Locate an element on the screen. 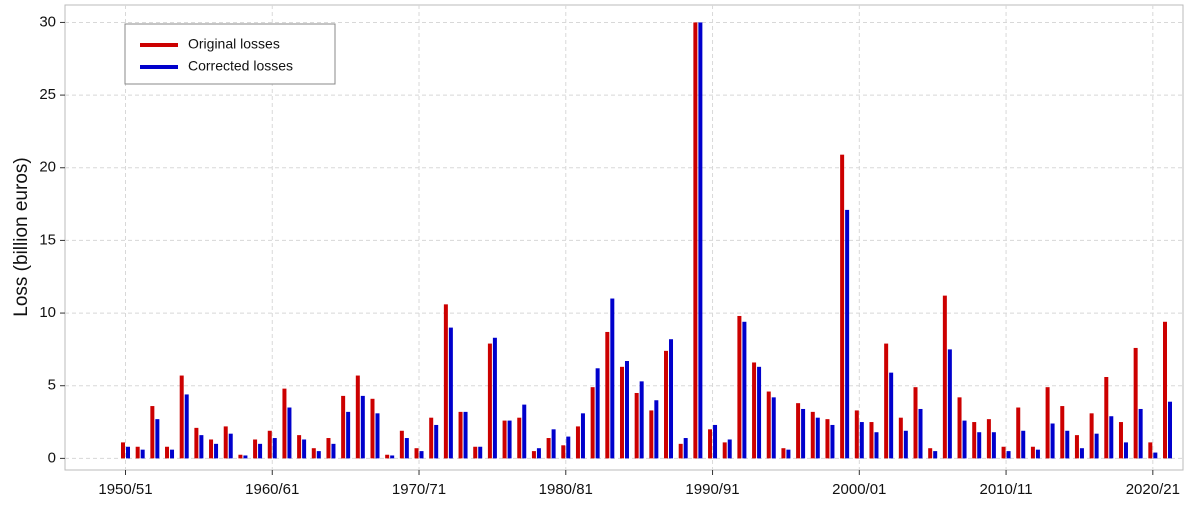 The width and height of the screenshot is (1198, 511). x-tick-label: 1970/71 is located at coordinates (419, 489).